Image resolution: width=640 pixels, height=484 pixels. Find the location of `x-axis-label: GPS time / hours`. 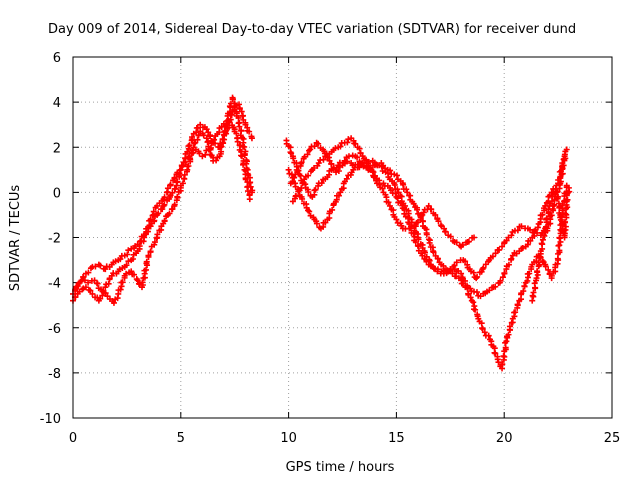

x-axis-label: GPS time / hours is located at coordinates (340, 467).